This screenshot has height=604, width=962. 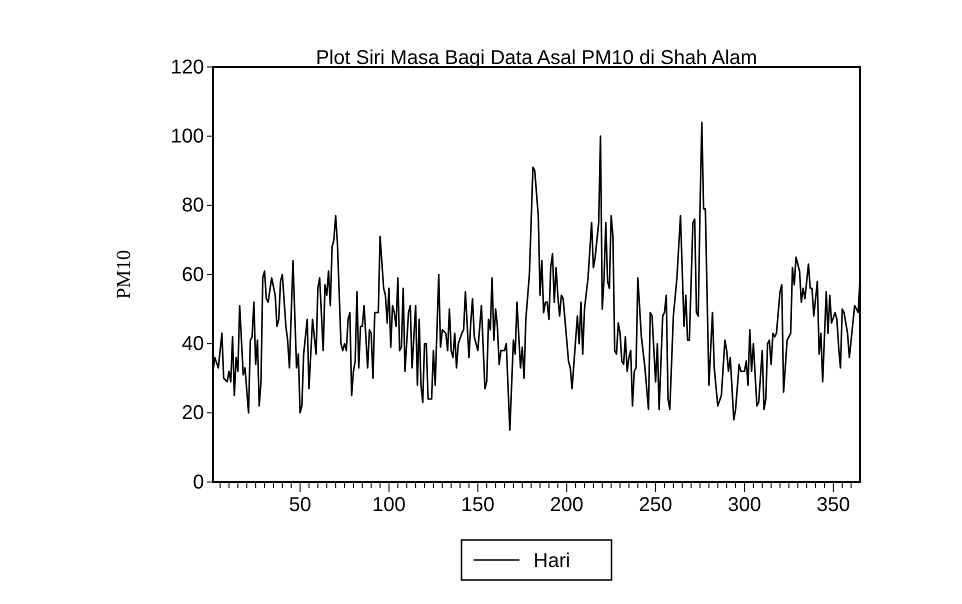 I want to click on x-tick-label: 350, so click(x=833, y=505).